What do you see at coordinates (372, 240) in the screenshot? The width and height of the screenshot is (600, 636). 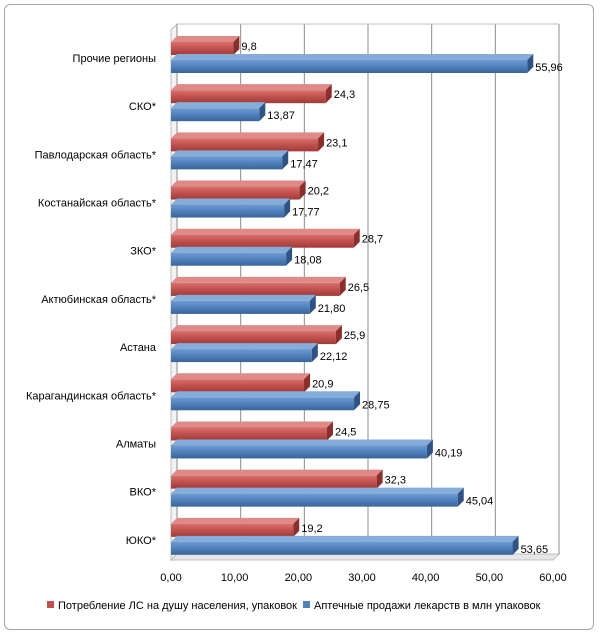 I see `data-label-consumption-4: 28,7` at bounding box center [372, 240].